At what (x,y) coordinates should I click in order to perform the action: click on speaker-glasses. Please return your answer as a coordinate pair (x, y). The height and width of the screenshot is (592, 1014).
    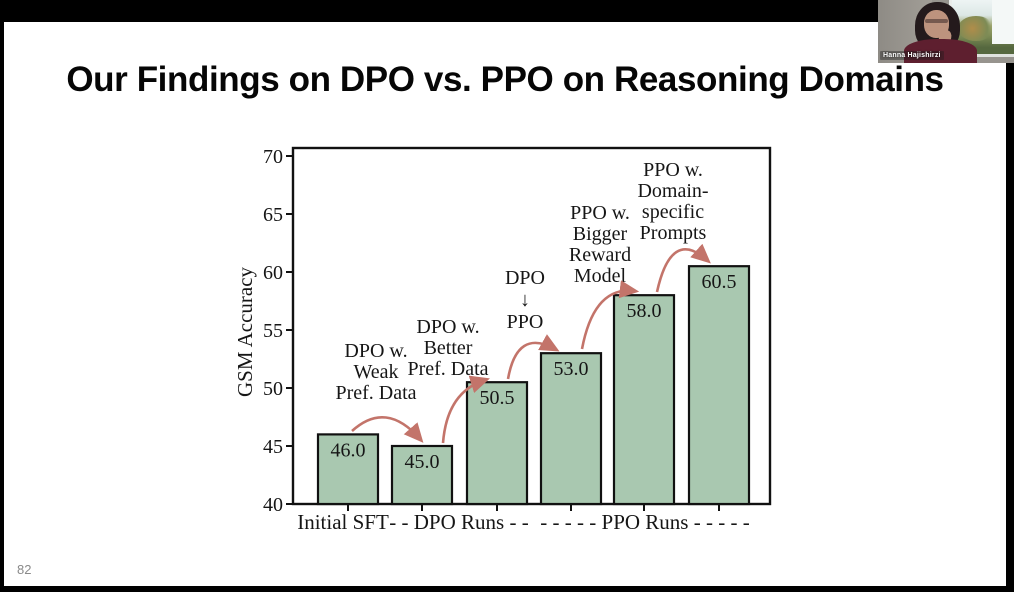
    Looking at the image, I should click on (936, 21).